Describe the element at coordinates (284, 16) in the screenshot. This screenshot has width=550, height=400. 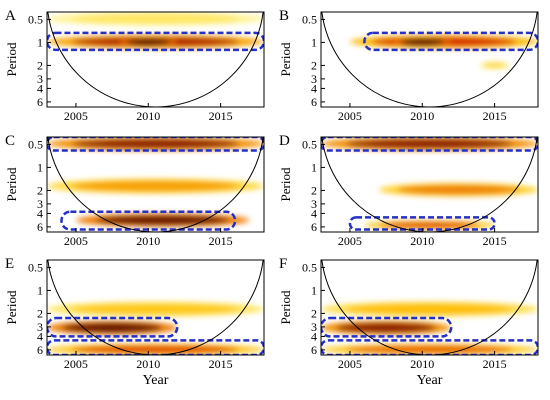
I see `panel-label: B` at that location.